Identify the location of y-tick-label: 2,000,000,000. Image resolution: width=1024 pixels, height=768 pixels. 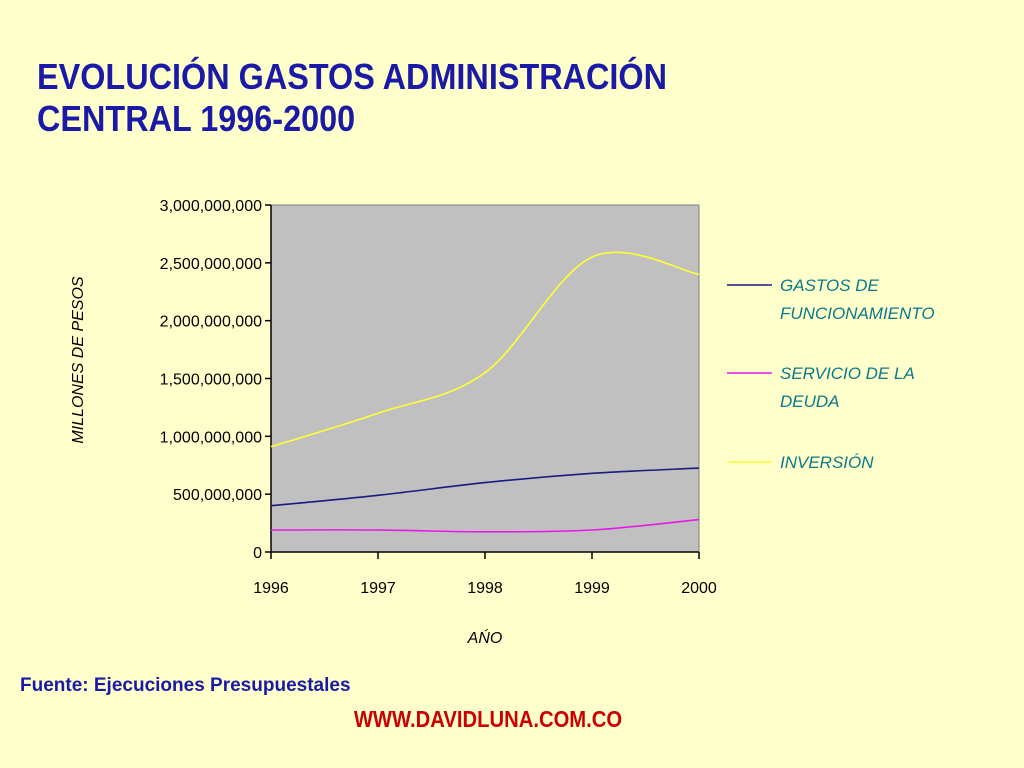
(211, 322).